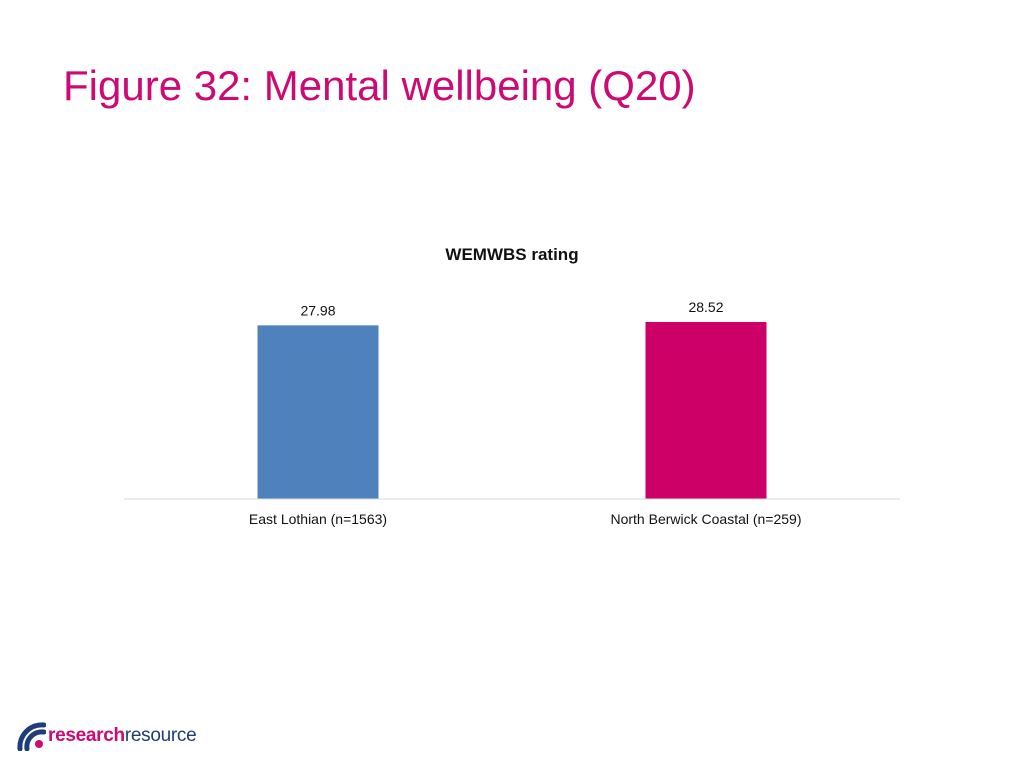 The width and height of the screenshot is (1024, 768). I want to click on x-tick-label-1: East Lothian (n=1563), so click(318, 519).